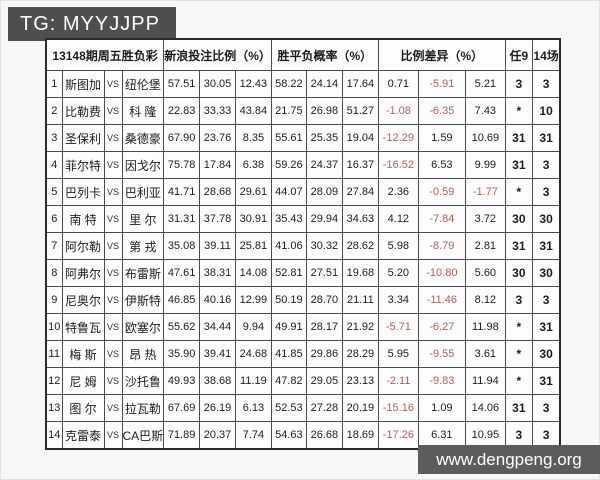 This screenshot has width=600, height=480. What do you see at coordinates (324, 84) in the screenshot?
I see `prob-draw: 24.14` at bounding box center [324, 84].